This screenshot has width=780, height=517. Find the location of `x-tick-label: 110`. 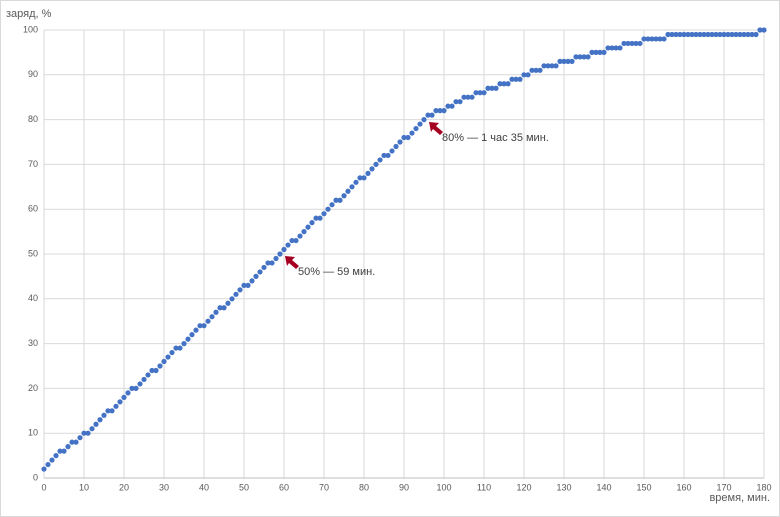

x-tick-label: 110 is located at coordinates (484, 487).